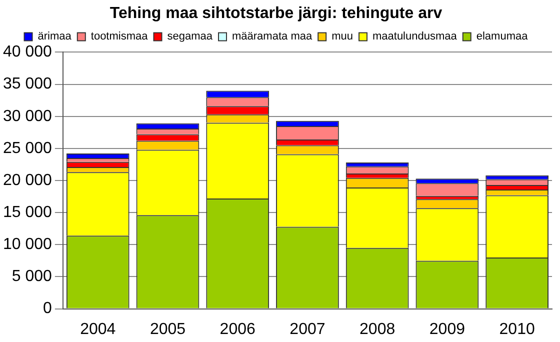 The width and height of the screenshot is (560, 342). I want to click on legend-label: muu, so click(342, 36).